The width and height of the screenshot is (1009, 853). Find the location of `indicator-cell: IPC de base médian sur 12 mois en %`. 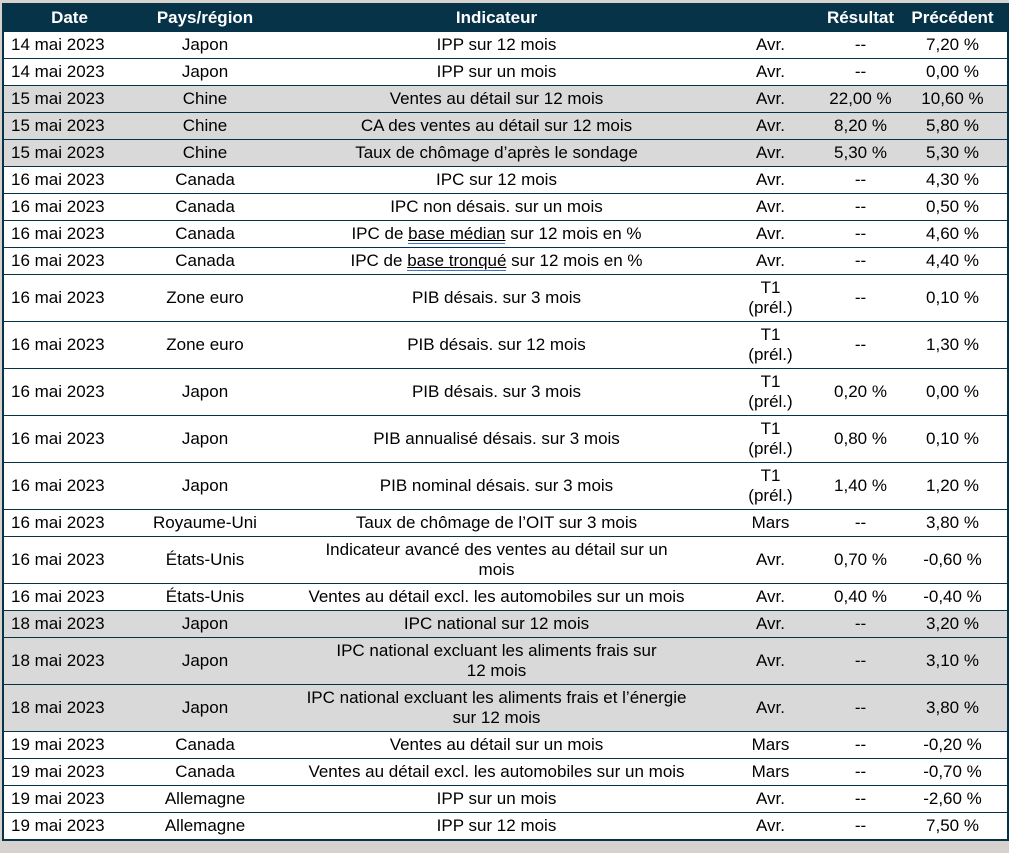

indicator-cell: IPC de base médian sur 12 mois en % is located at coordinates (496, 233).